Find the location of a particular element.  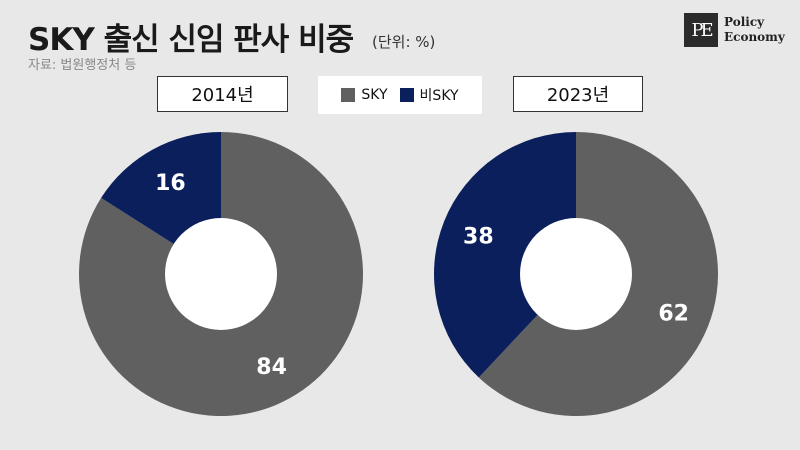

logo-line-1: Policy is located at coordinates (744, 22).